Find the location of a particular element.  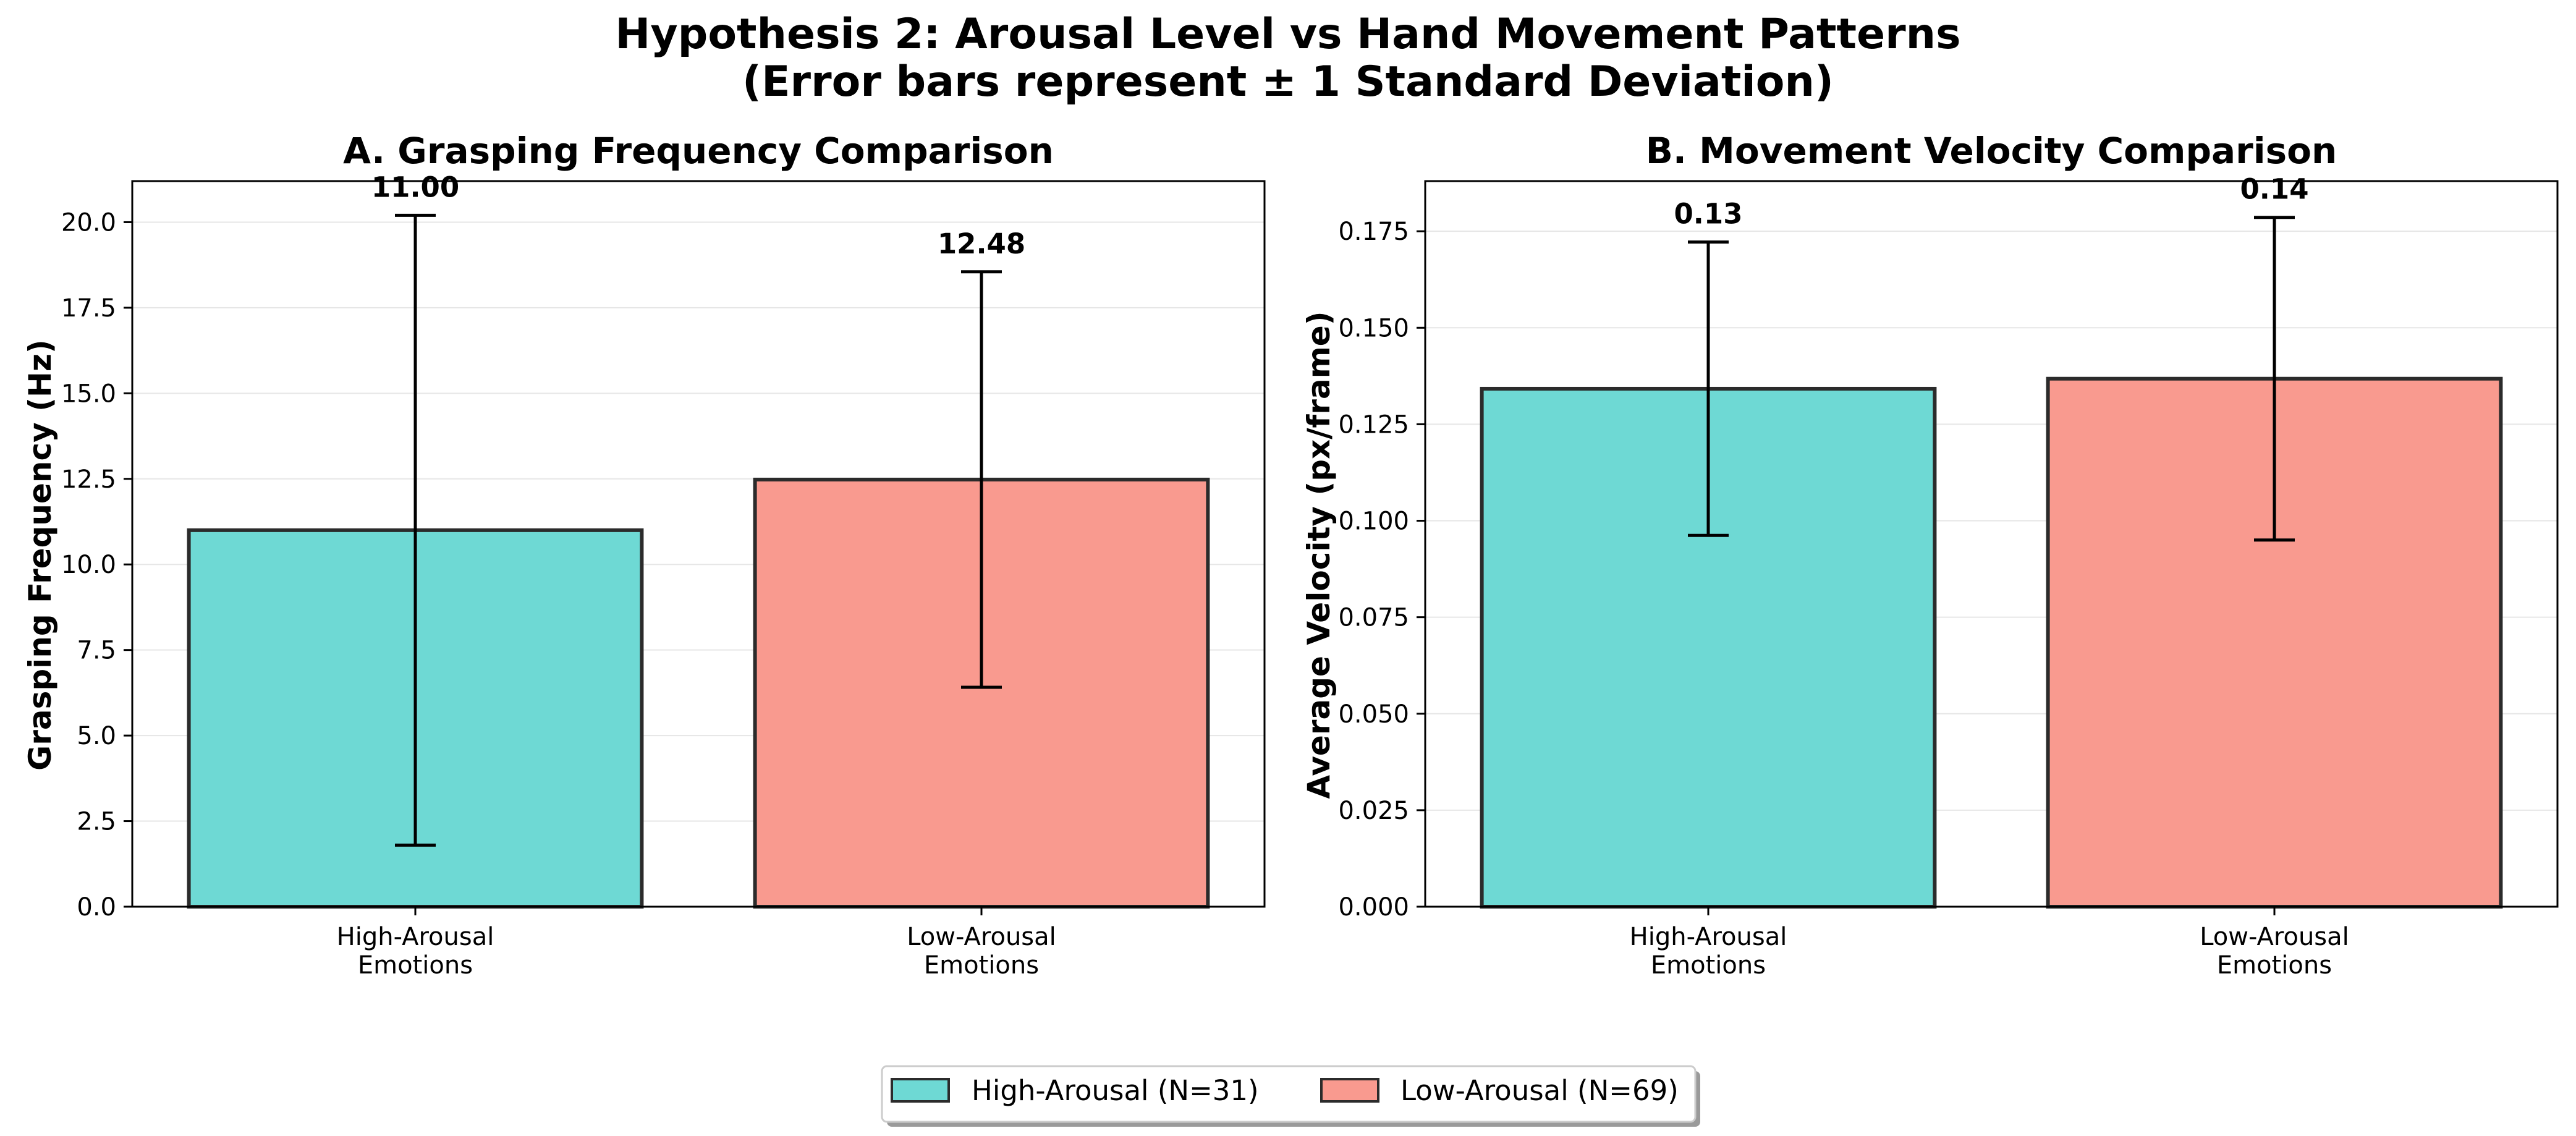

b-ytick-label-4: 0.100 is located at coordinates (1373, 521).